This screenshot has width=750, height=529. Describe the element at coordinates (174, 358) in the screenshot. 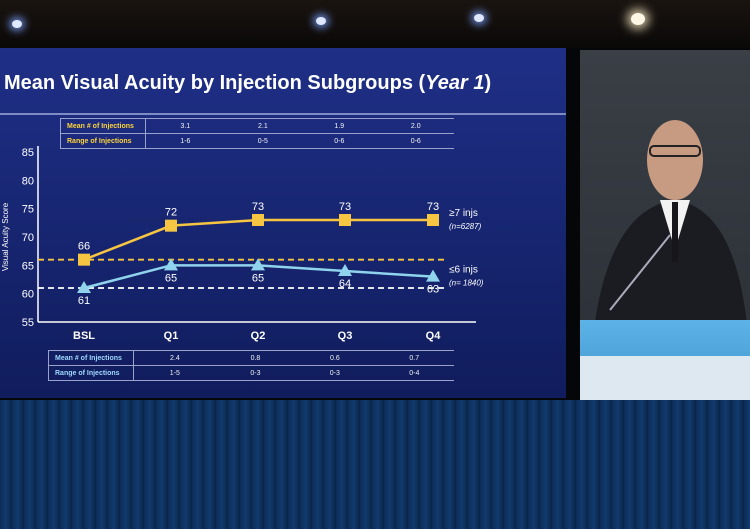

I see `table-cell: 2.4` at that location.